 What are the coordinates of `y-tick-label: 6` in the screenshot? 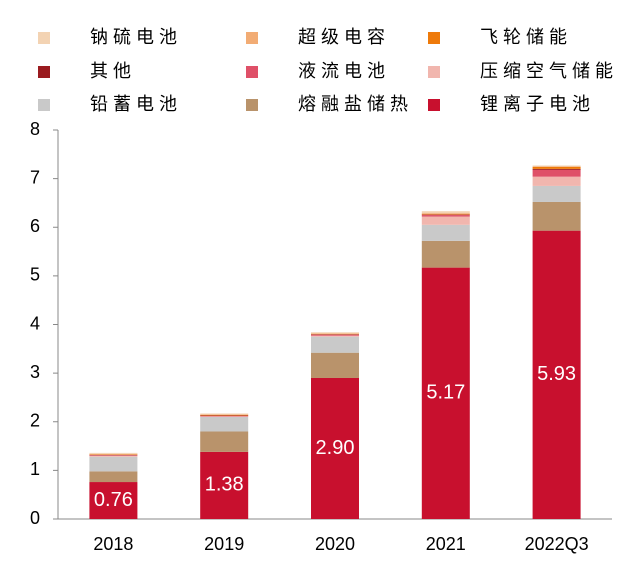 It's located at (35, 226).